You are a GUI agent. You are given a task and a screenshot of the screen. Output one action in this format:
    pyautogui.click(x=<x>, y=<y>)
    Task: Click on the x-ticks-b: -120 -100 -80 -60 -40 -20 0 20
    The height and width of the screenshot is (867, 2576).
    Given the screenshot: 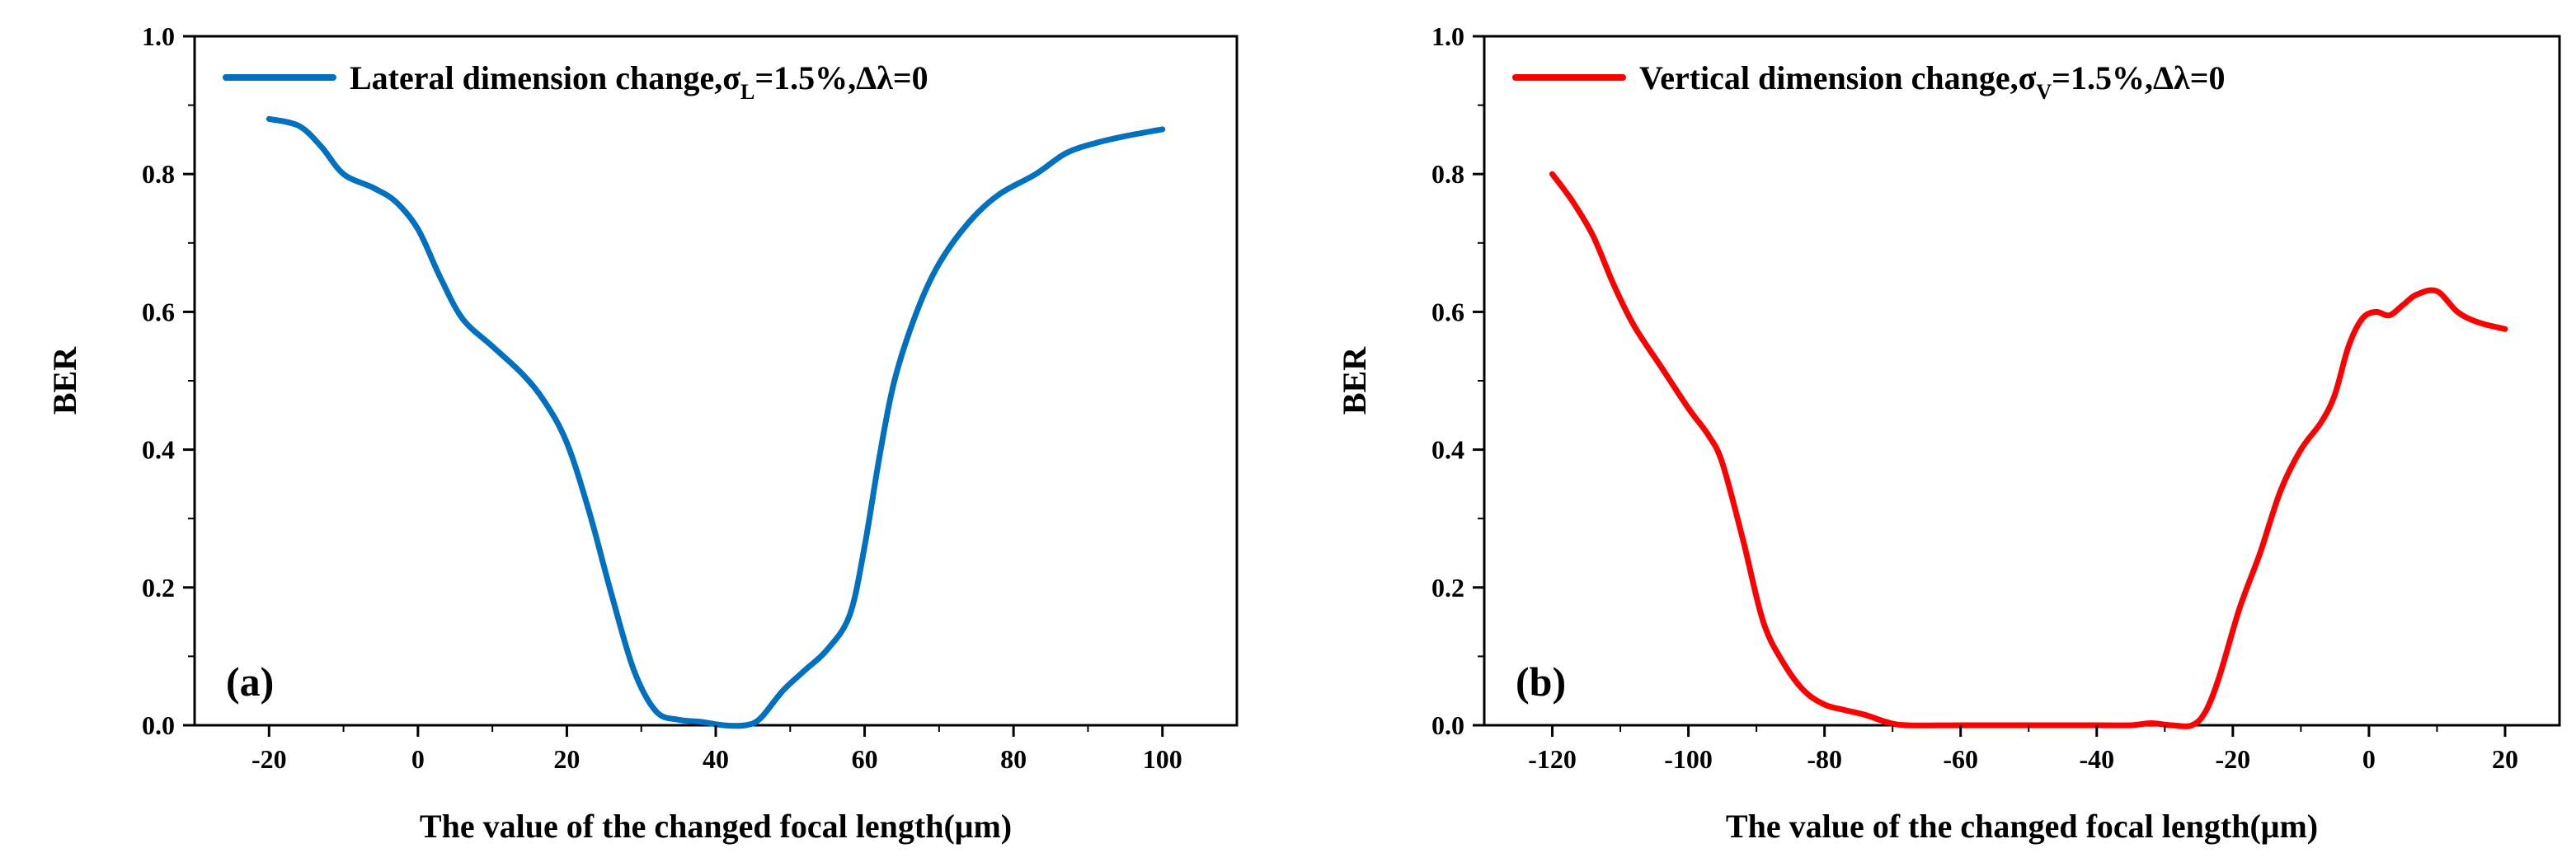 What is the action you would take?
    pyautogui.click(x=2023, y=749)
    